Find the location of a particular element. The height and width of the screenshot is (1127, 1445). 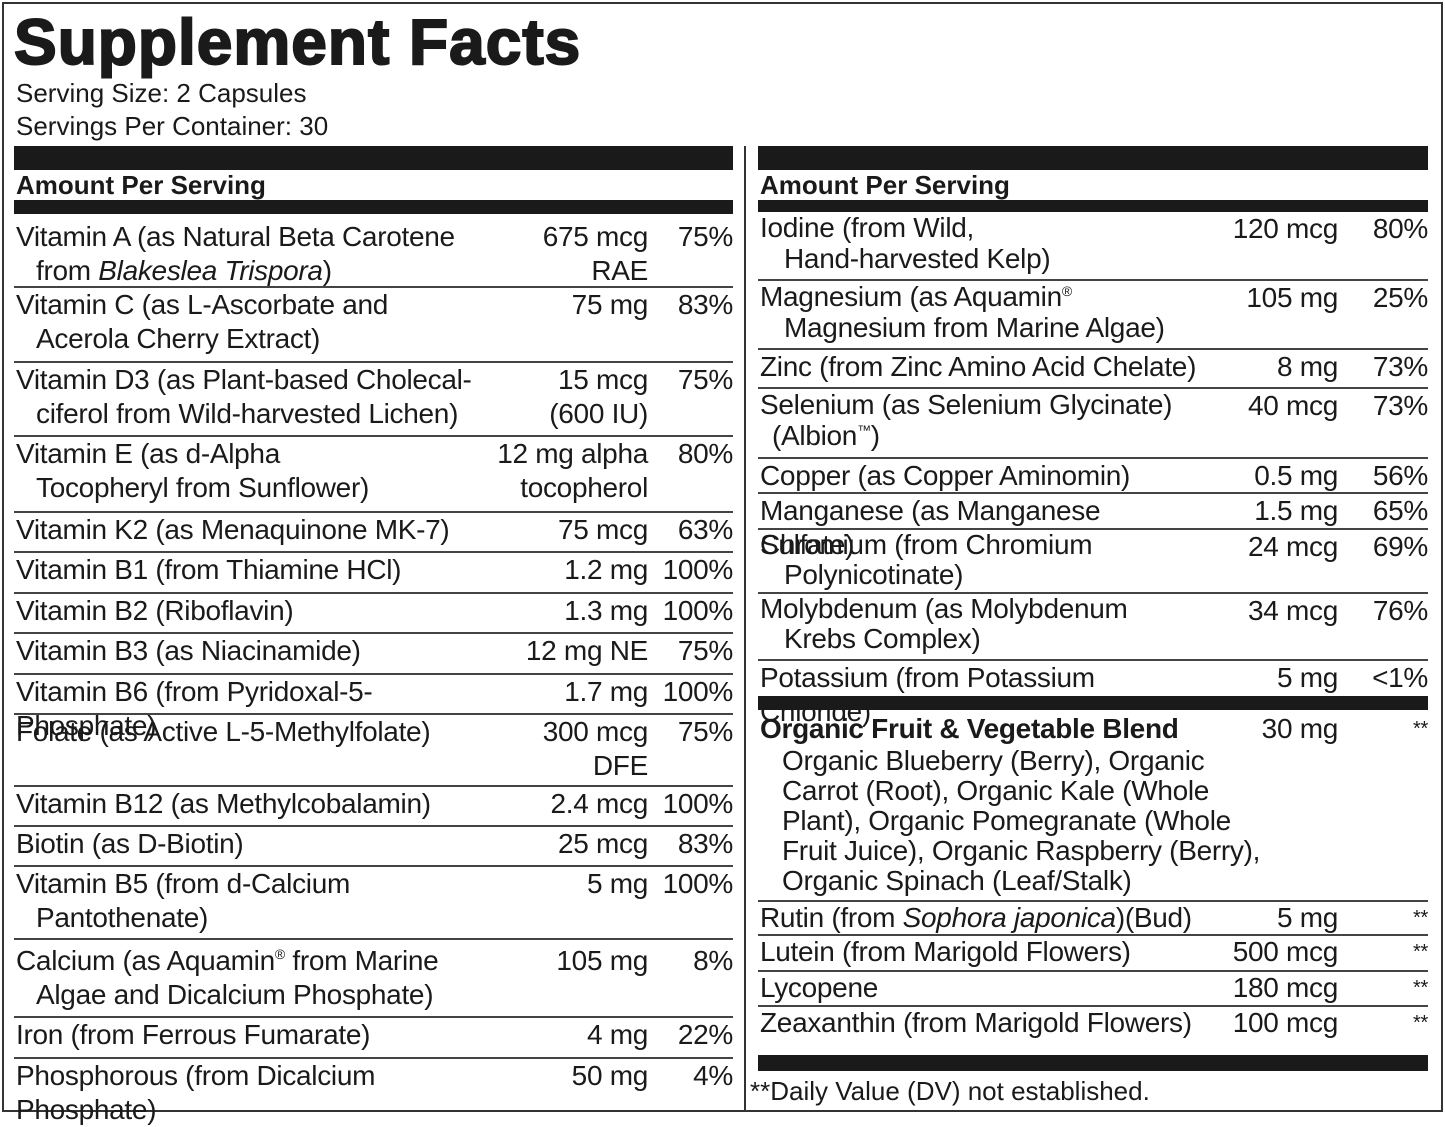

nutrient-name: Iodine (from Wild, is located at coordinates (867, 227).